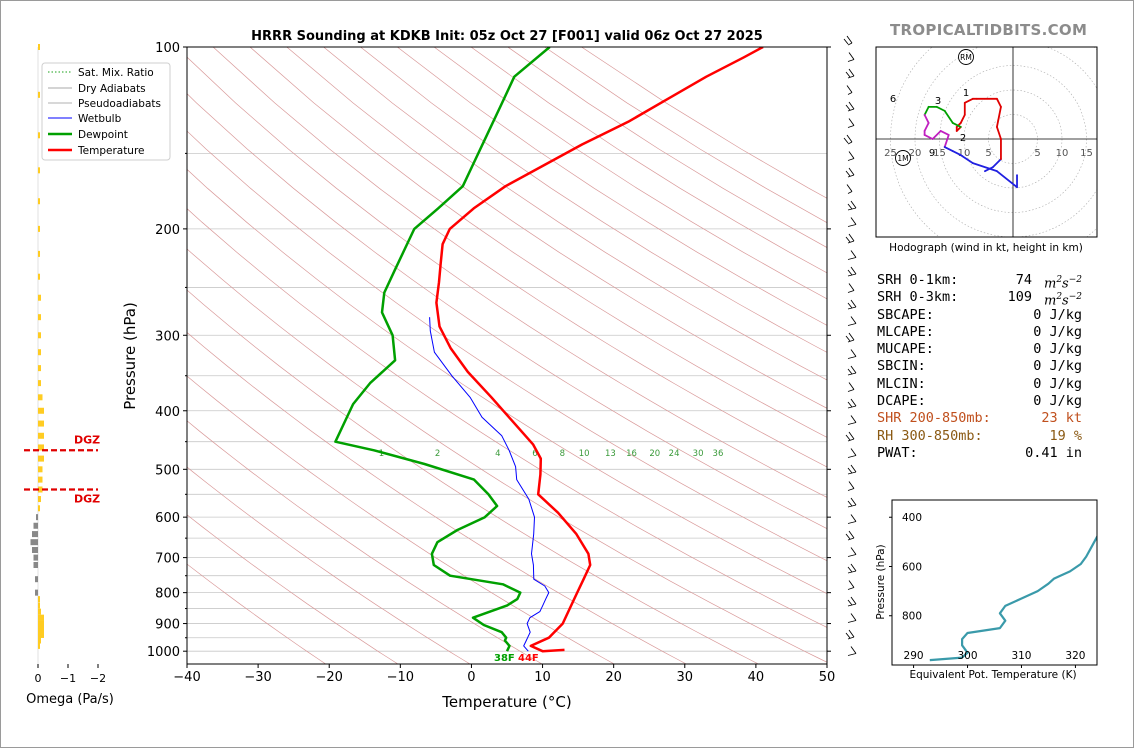  Describe the element at coordinates (186, 677) in the screenshot. I see `x-tick-label: −40` at that location.